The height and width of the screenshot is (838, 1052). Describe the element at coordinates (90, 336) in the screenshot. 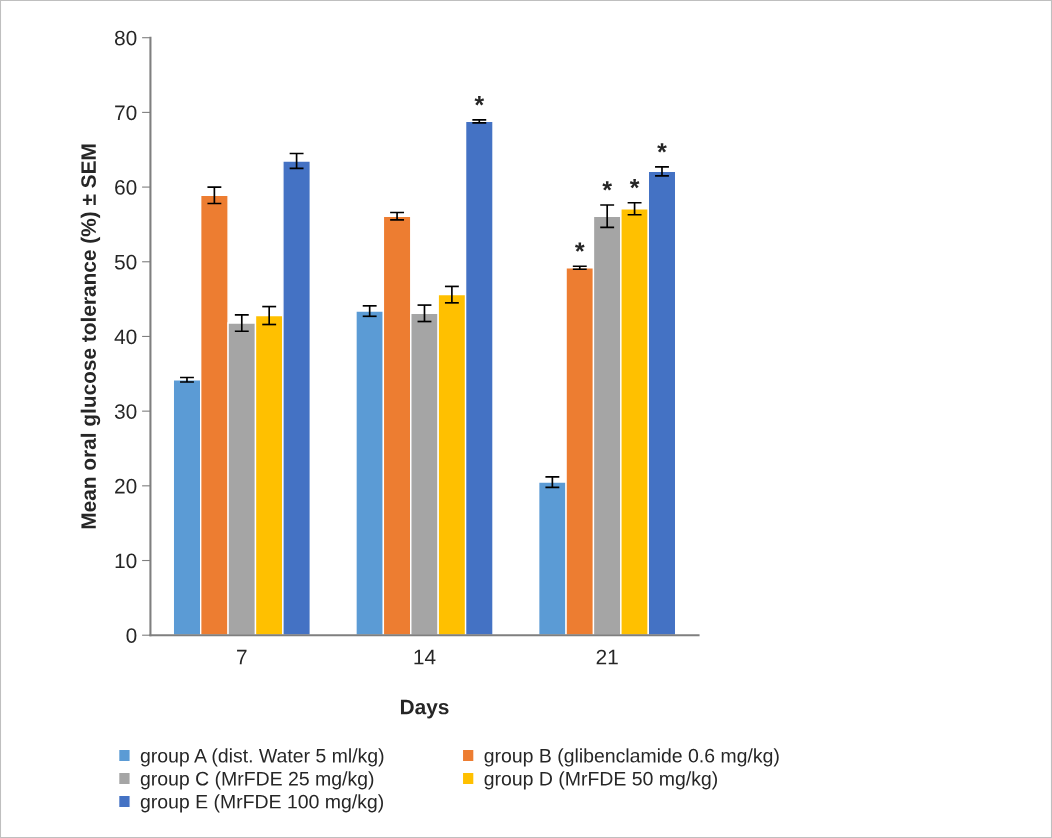

I see `y-axis-title: Mean oral glucose tolerance (%) ± SEM` at that location.